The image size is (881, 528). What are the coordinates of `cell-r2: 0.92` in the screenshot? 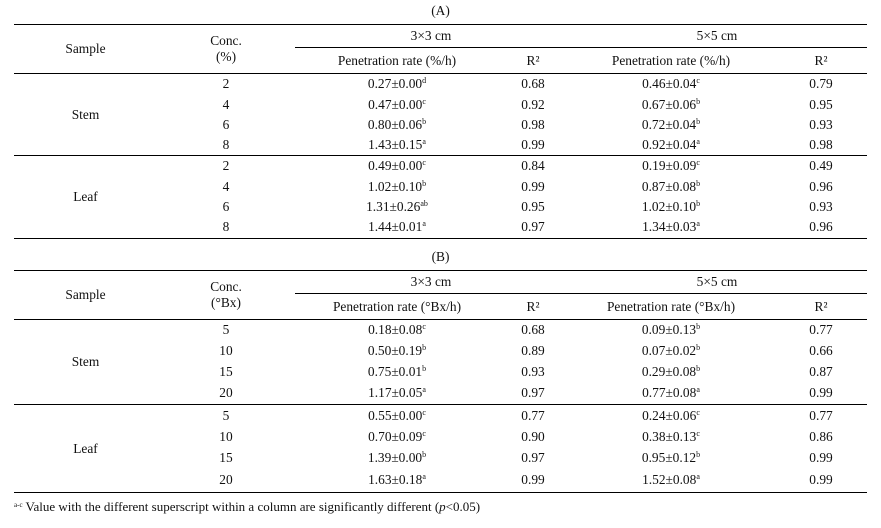 It's located at (533, 104).